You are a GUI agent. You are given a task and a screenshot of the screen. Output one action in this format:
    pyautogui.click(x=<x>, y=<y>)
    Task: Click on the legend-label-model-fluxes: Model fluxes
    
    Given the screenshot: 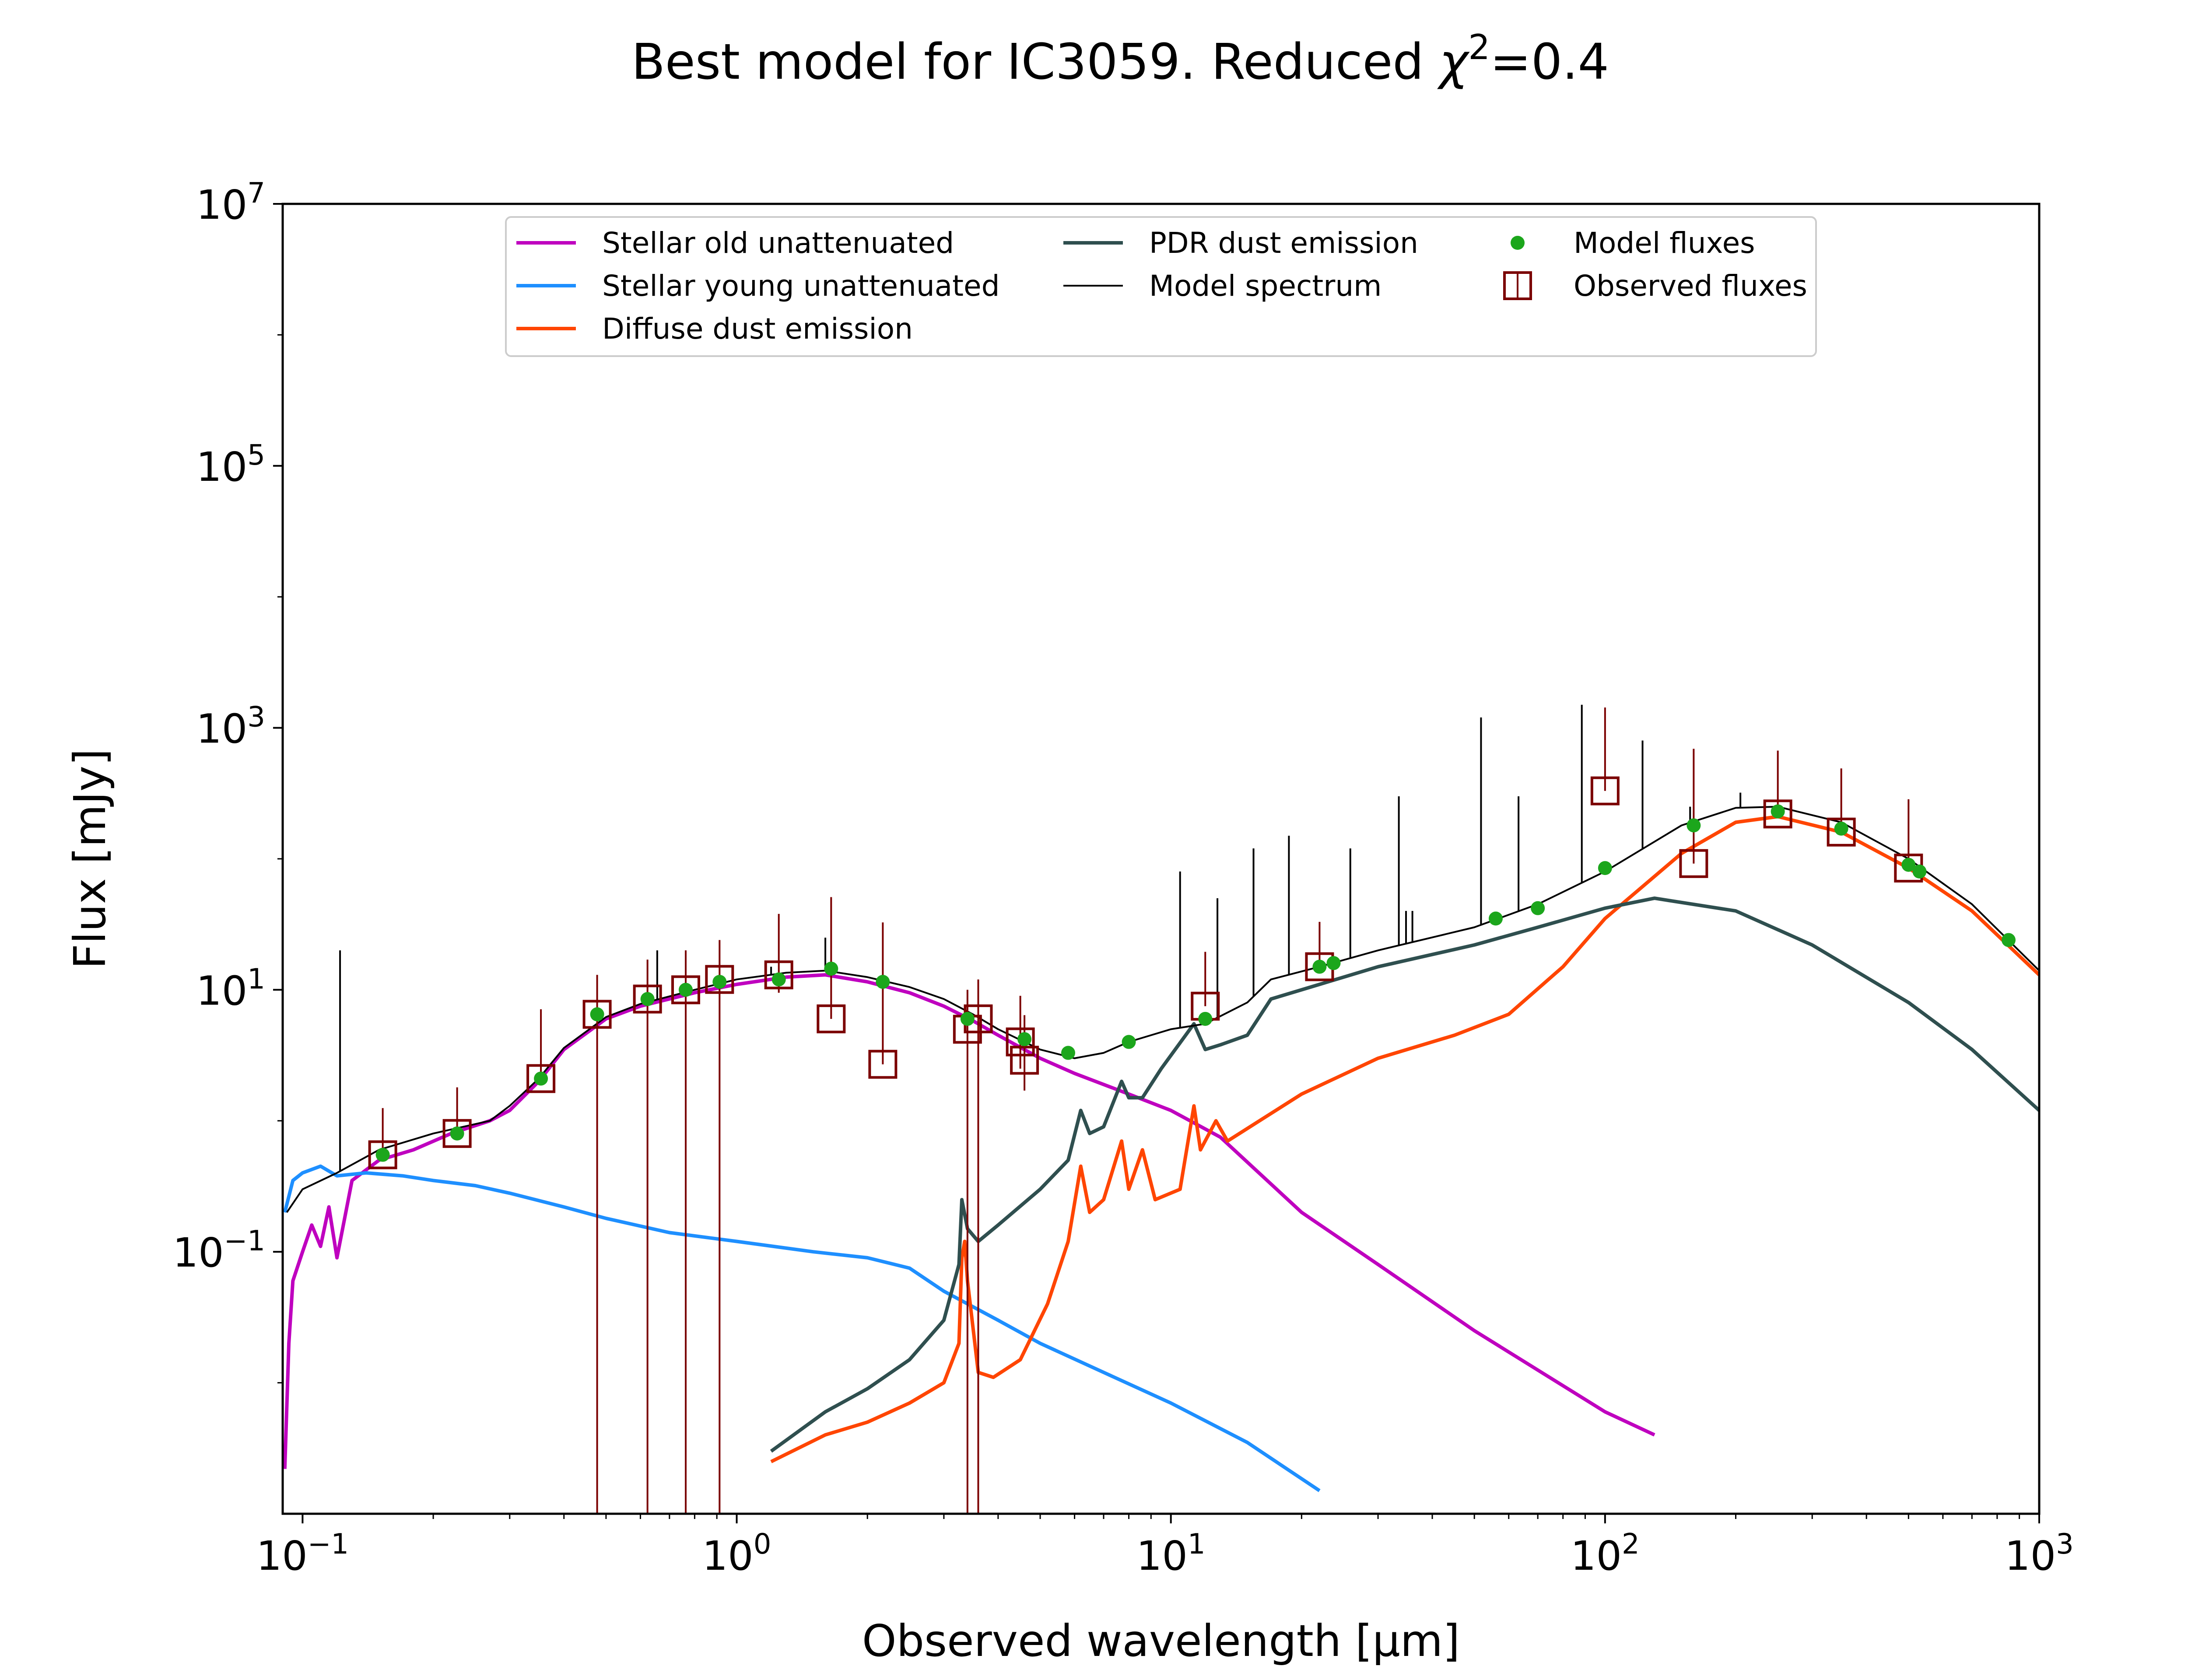 What is the action you would take?
    pyautogui.click(x=1664, y=243)
    